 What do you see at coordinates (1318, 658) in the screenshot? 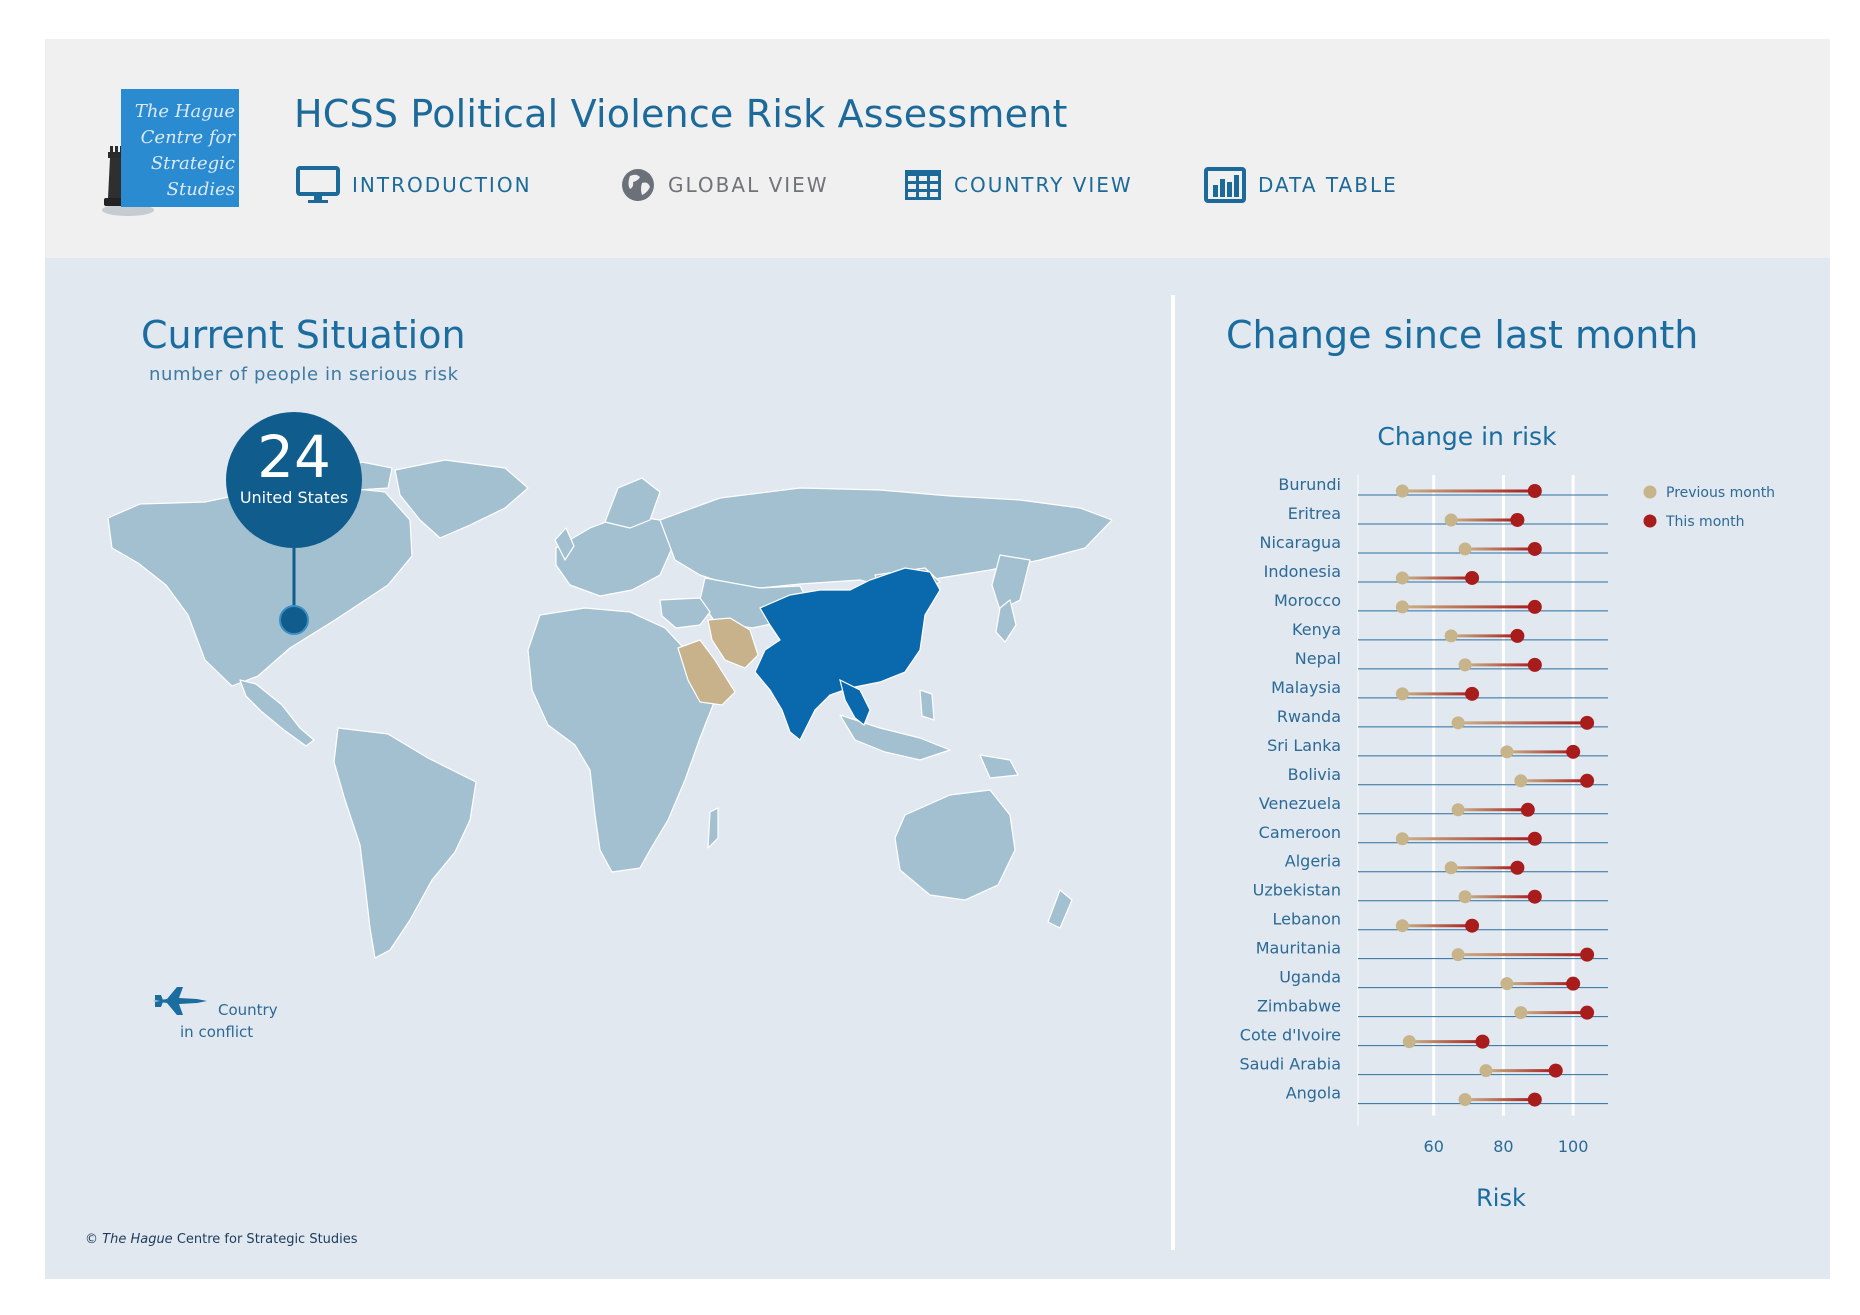
I see `chart-category-label: Nepal` at bounding box center [1318, 658].